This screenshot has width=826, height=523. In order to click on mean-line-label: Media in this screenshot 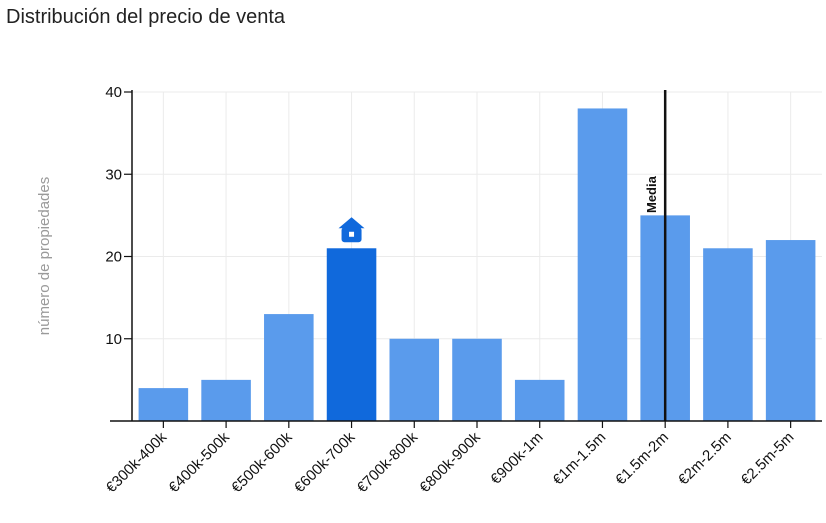, I will do `click(651, 194)`.